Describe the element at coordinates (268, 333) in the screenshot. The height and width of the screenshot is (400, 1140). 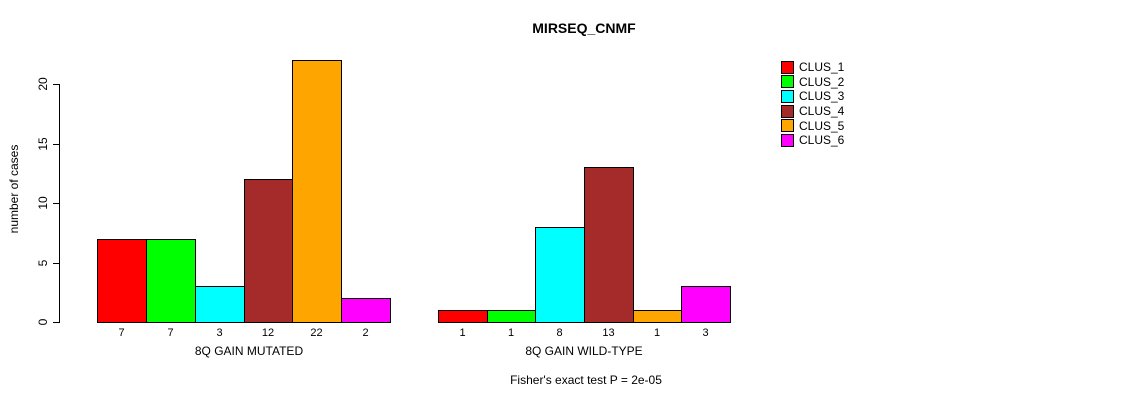
I see `bar-value-label: 12` at that location.